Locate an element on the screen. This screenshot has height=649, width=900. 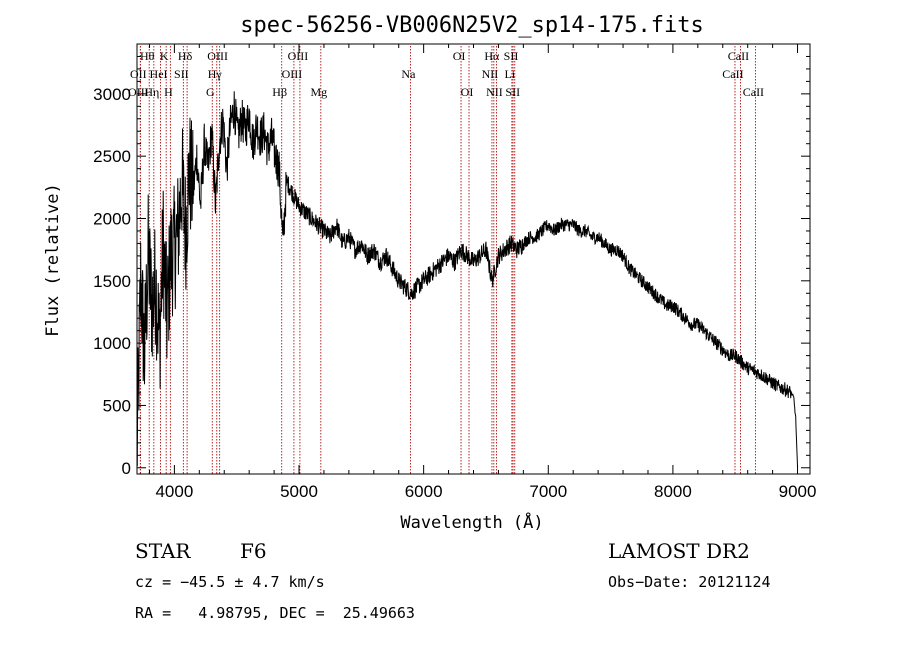
x-tick-label: 6000 is located at coordinates (424, 491).